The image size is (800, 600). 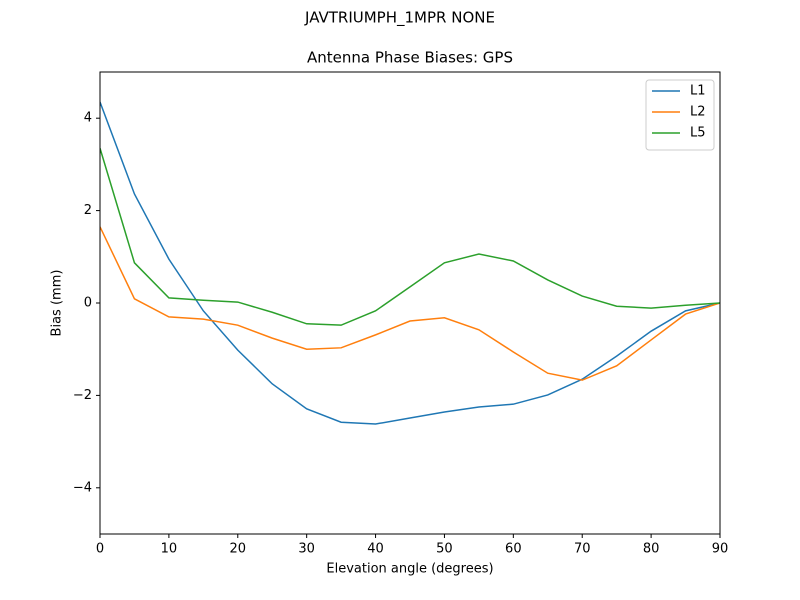 I want to click on x-tick-label: 50, so click(x=444, y=549).